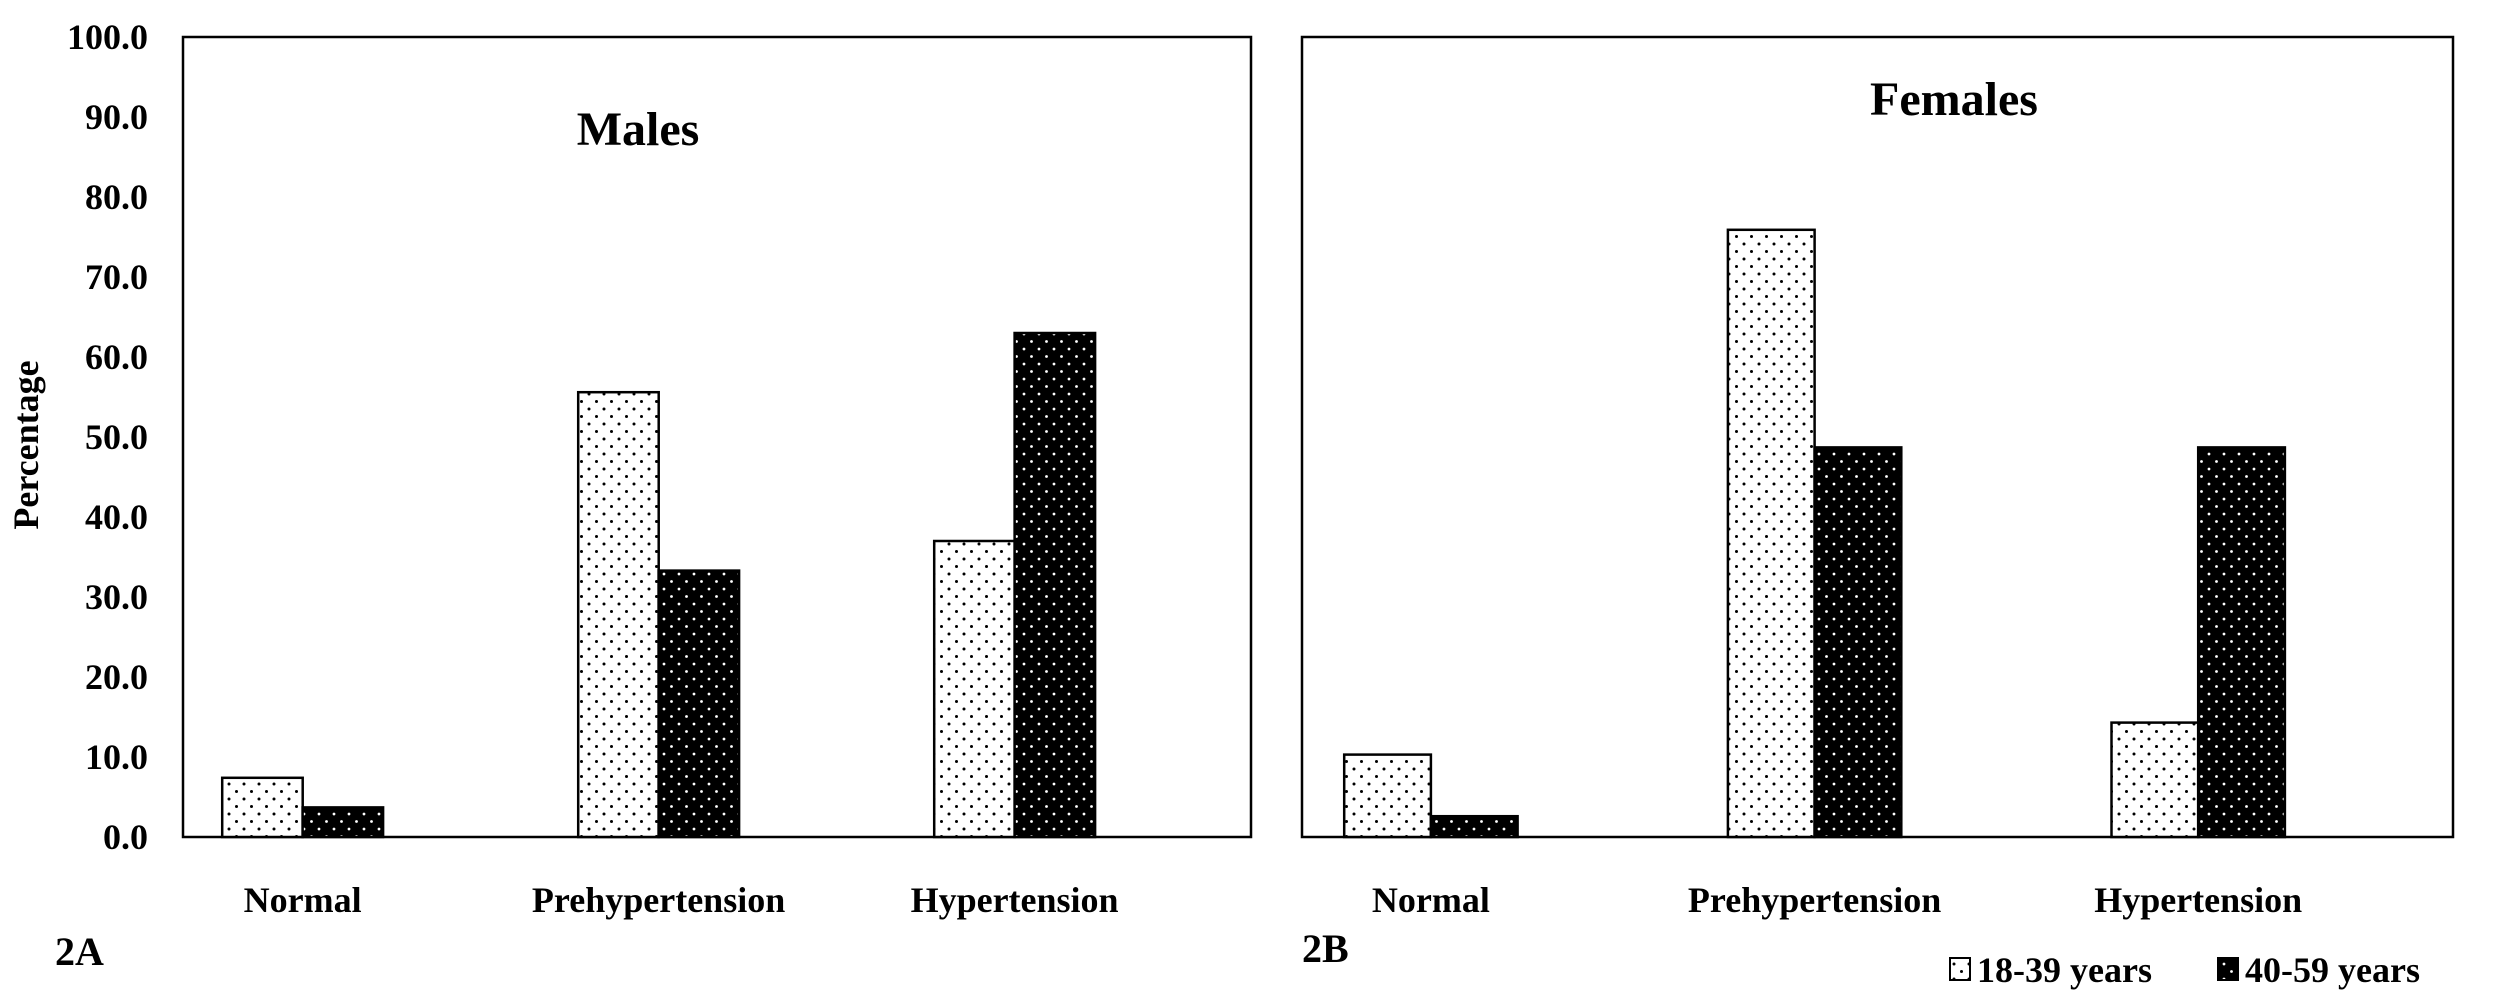  Describe the element at coordinates (2064, 970) in the screenshot. I see `legend-label-18-39: 18-39 years` at that location.